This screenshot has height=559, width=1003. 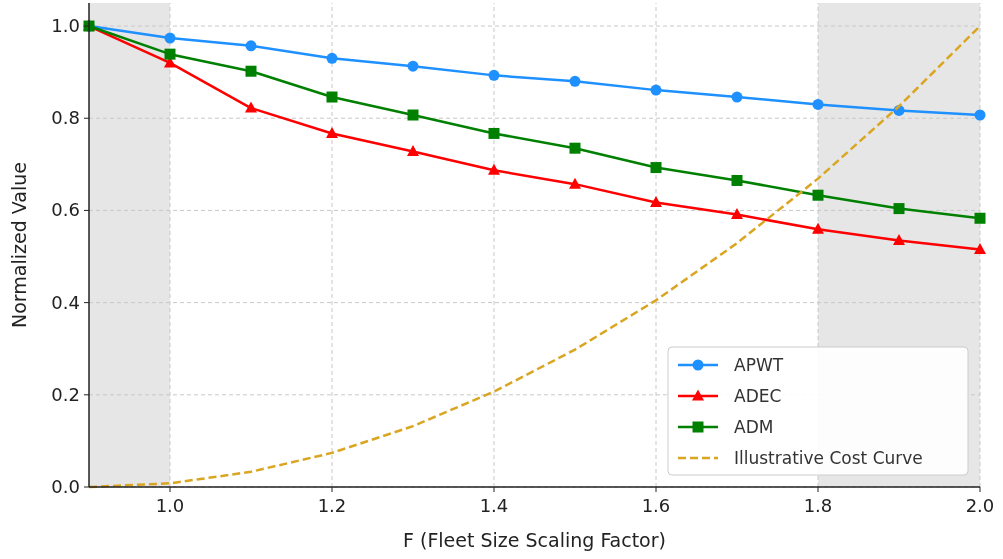 I want to click on y-tick-label: 0.2, so click(x=65, y=394).